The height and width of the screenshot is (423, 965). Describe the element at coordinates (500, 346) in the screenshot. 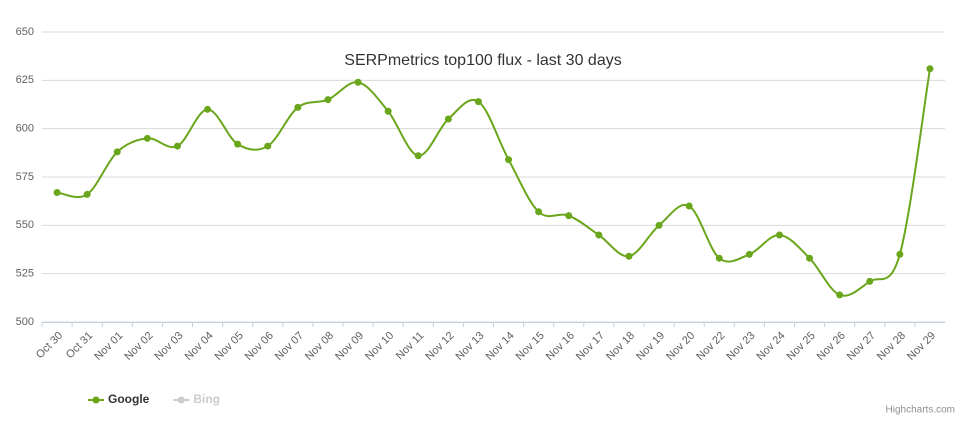

I see `x-tick-label: Nov 14` at that location.